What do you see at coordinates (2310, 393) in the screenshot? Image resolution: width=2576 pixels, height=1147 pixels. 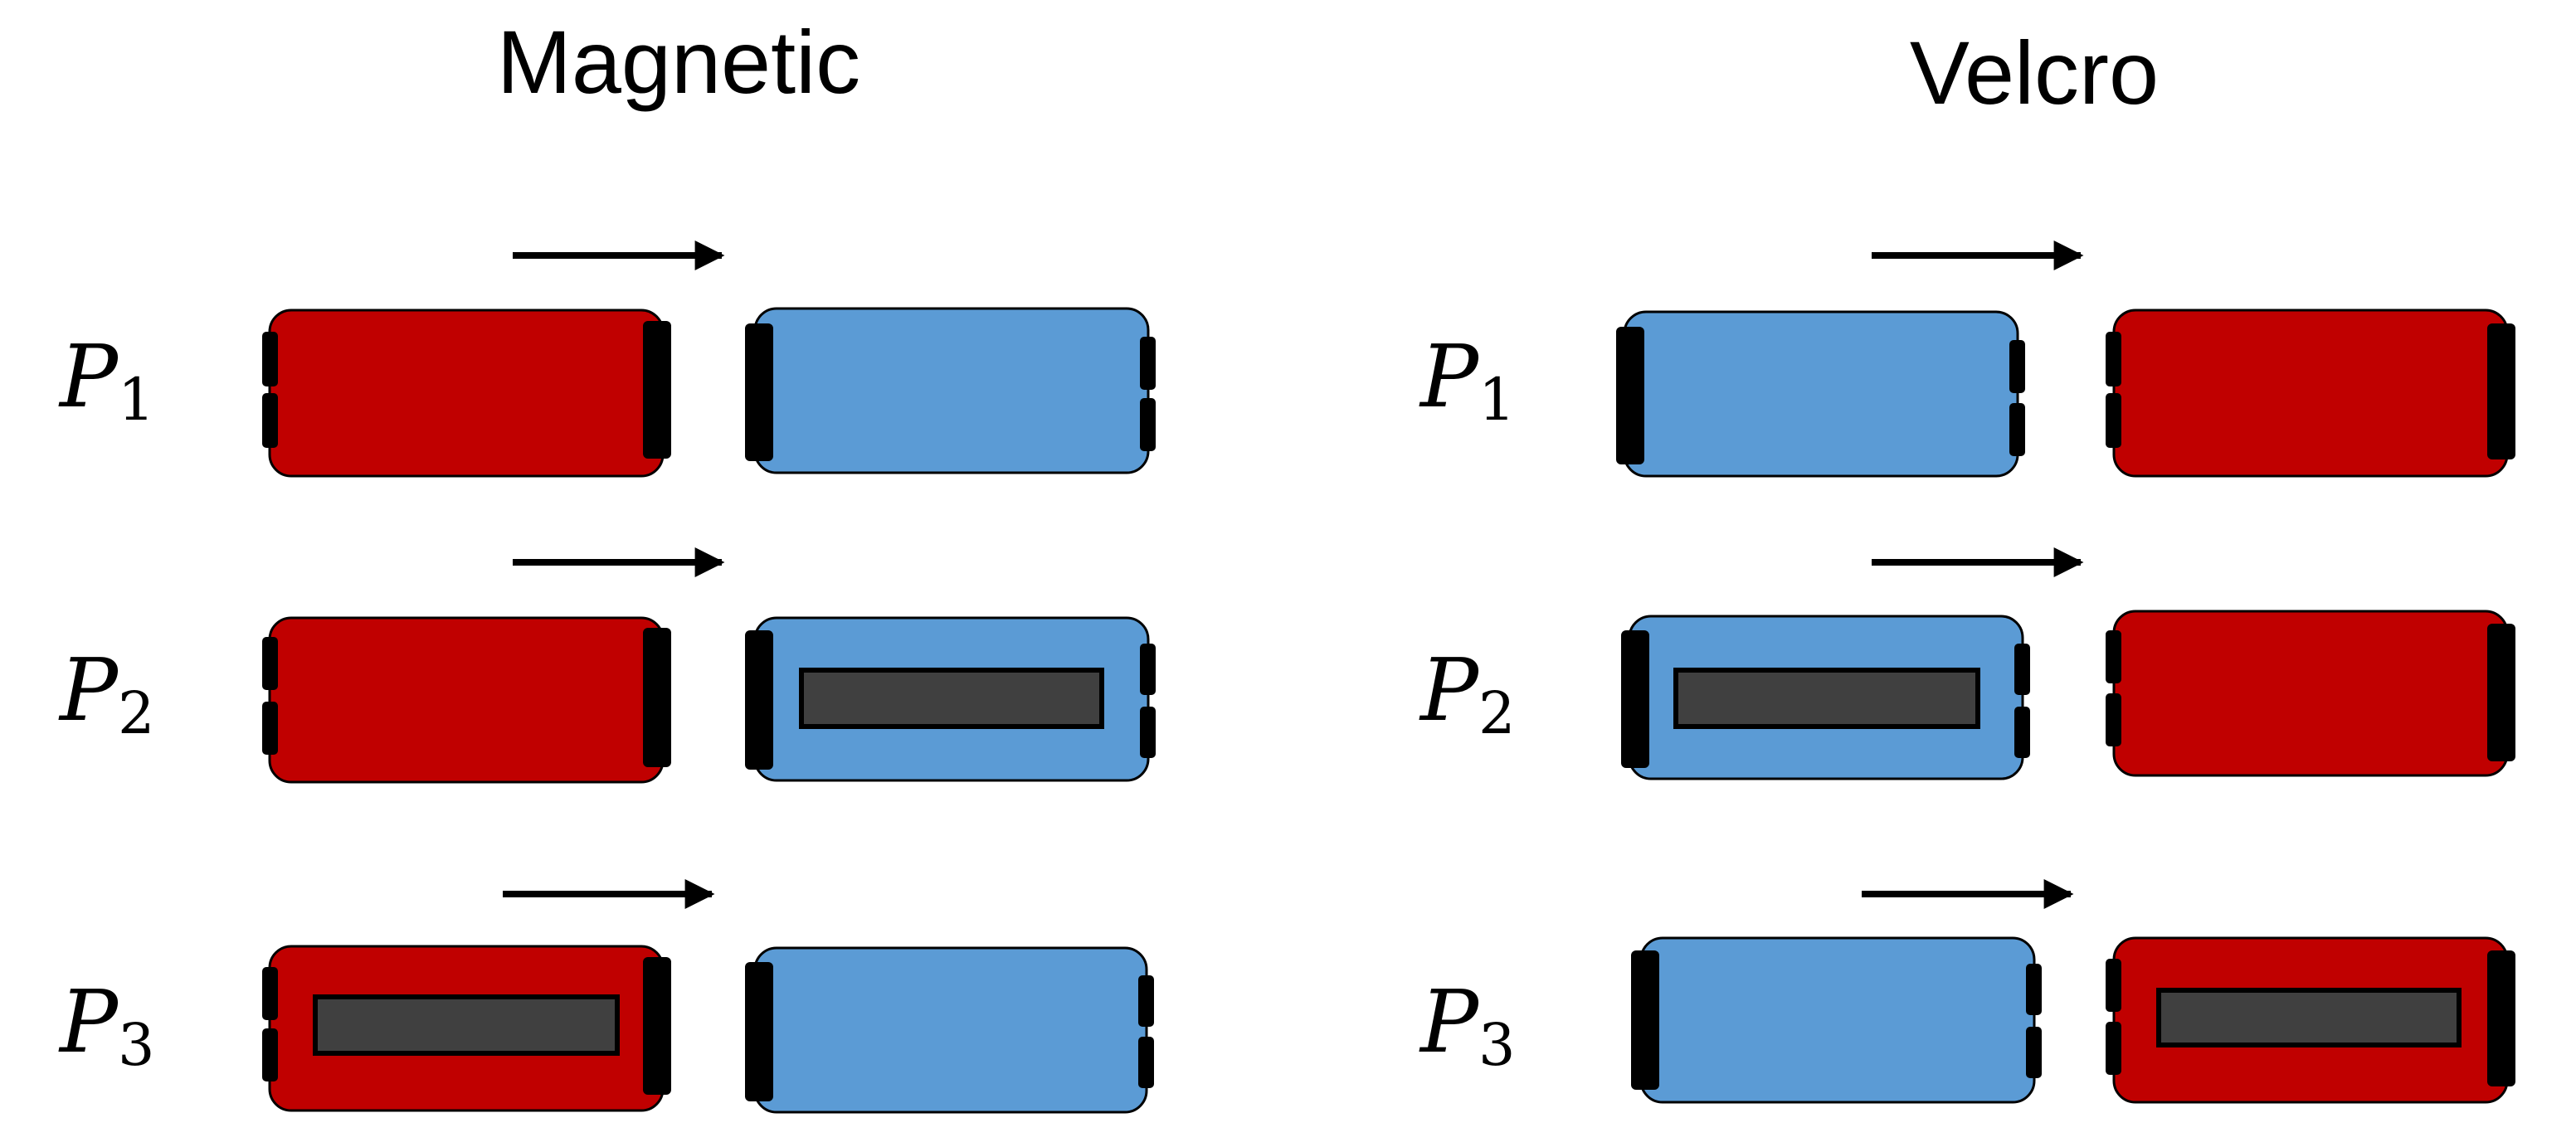 I see `robot-red-p1-right` at bounding box center [2310, 393].